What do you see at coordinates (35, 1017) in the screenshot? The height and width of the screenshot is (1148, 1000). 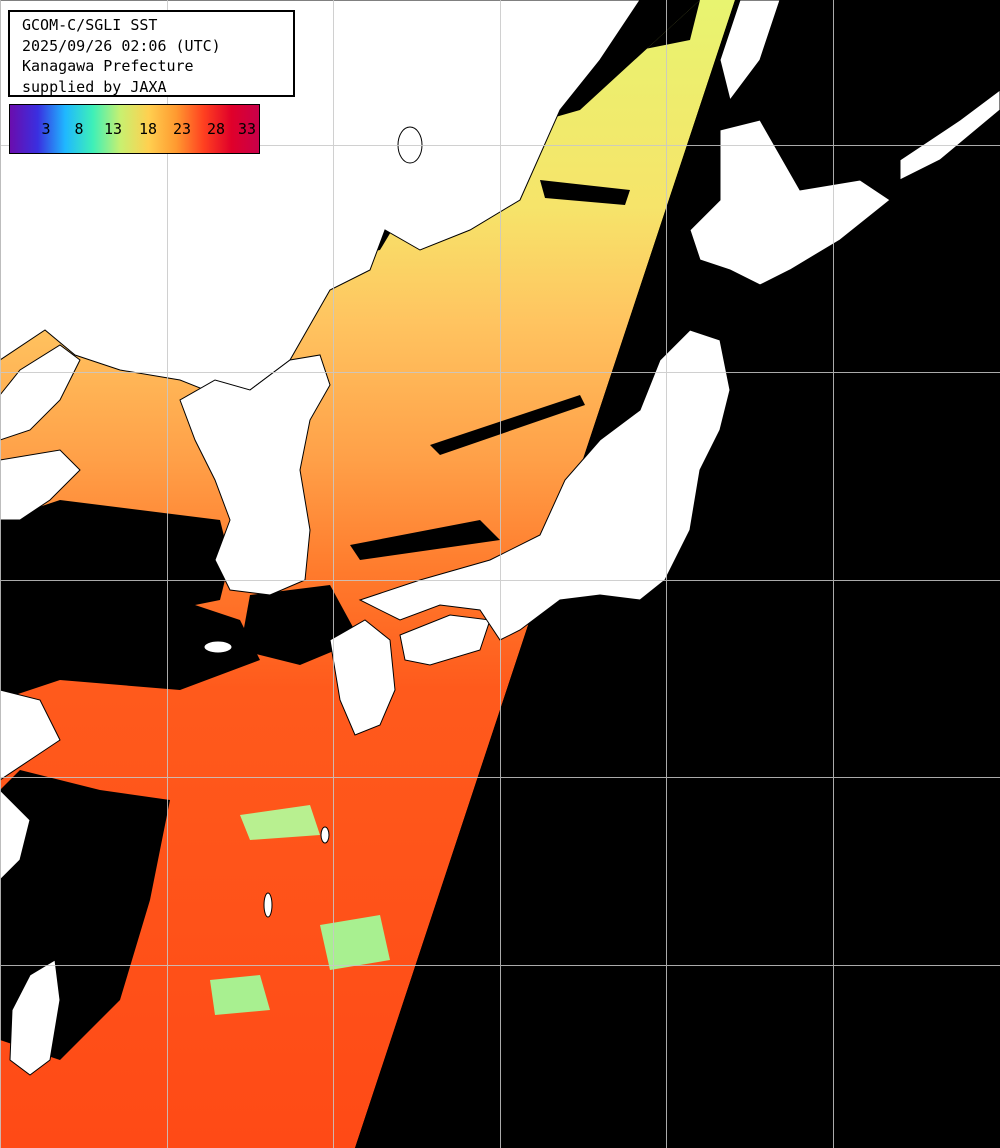 I see `land-taiwan` at bounding box center [35, 1017].